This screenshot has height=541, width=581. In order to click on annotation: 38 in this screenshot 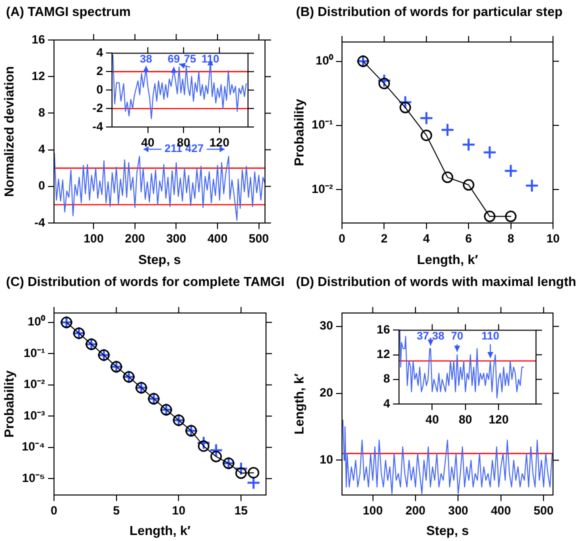, I will do `click(146, 60)`.